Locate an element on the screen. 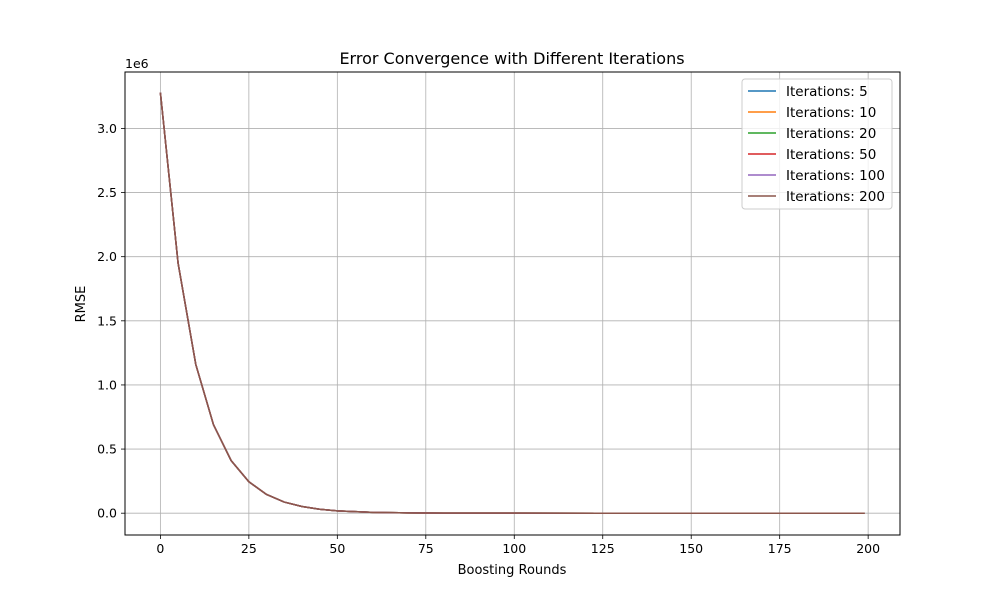 The height and width of the screenshot is (605, 1000). legend-box is located at coordinates (817, 144).